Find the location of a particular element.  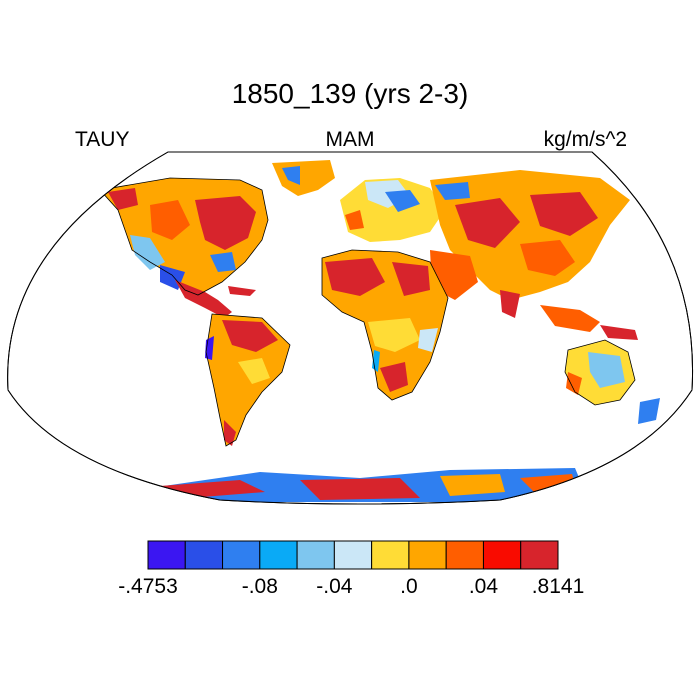

colorbar-tick-label: .8141 is located at coordinates (558, 586).